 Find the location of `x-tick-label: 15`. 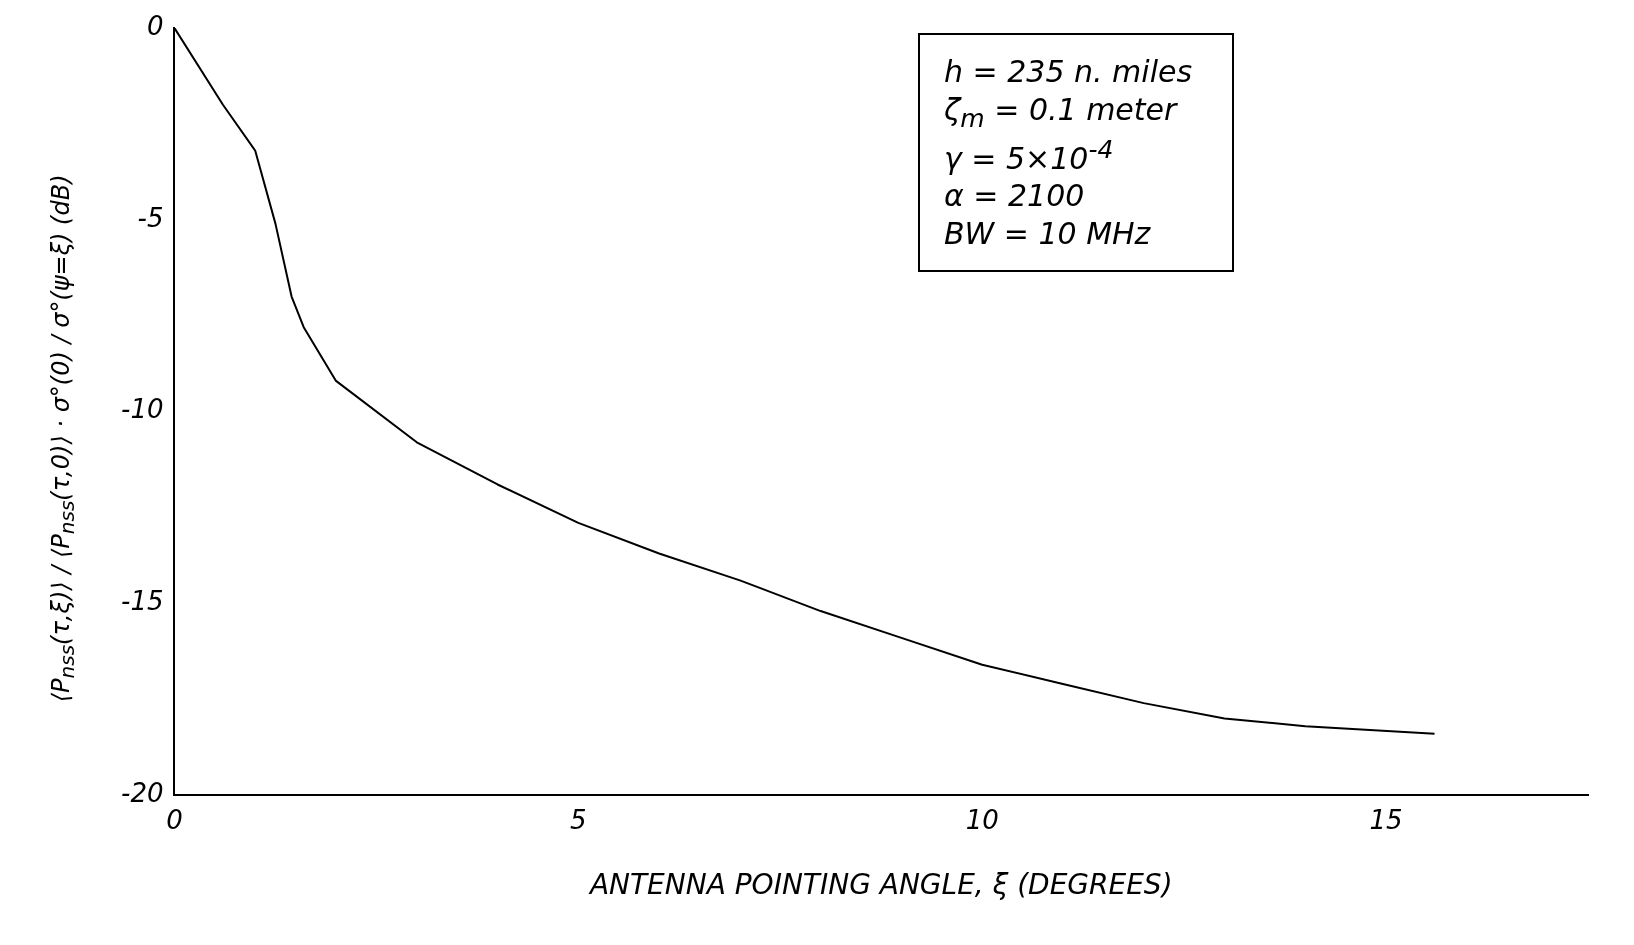

x-tick-label: 15 is located at coordinates (1386, 819).